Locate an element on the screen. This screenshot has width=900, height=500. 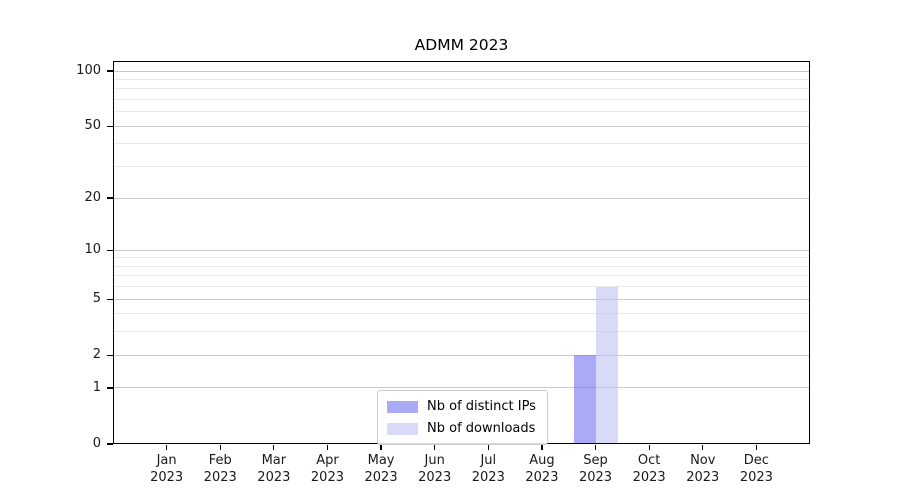
x-tick-label: Sep 2023 is located at coordinates (595, 469).